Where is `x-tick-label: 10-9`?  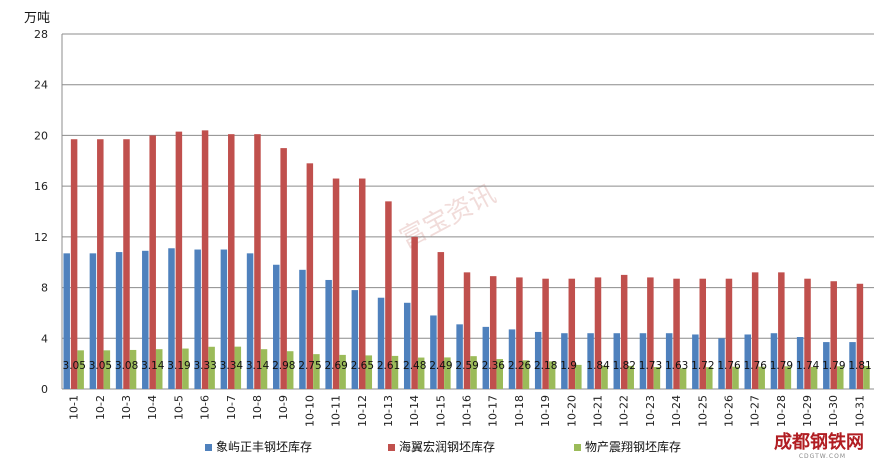 x-tick-label: 10-9 is located at coordinates (283, 407).